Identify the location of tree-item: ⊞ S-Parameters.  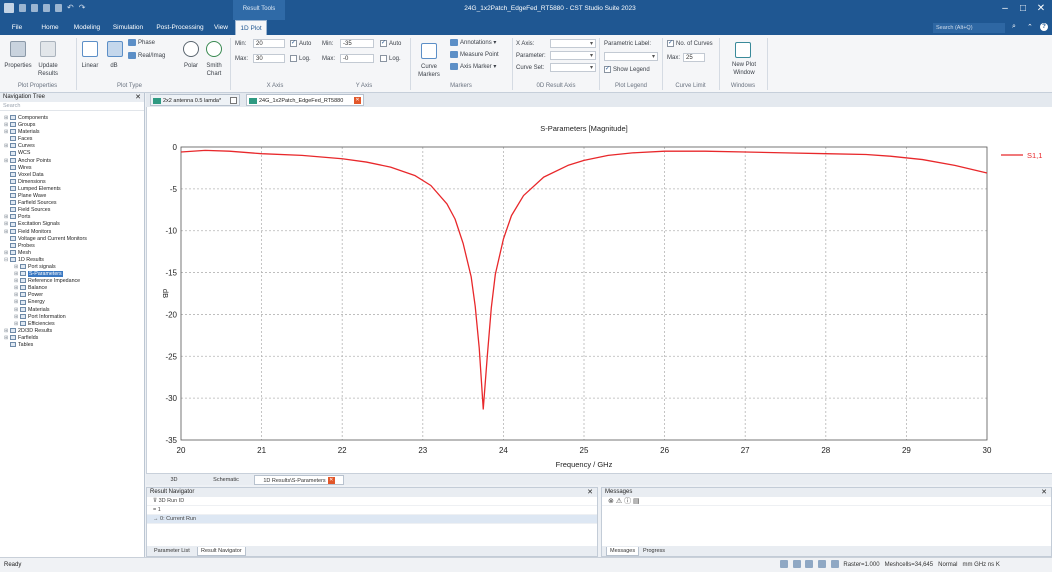
(72, 274).